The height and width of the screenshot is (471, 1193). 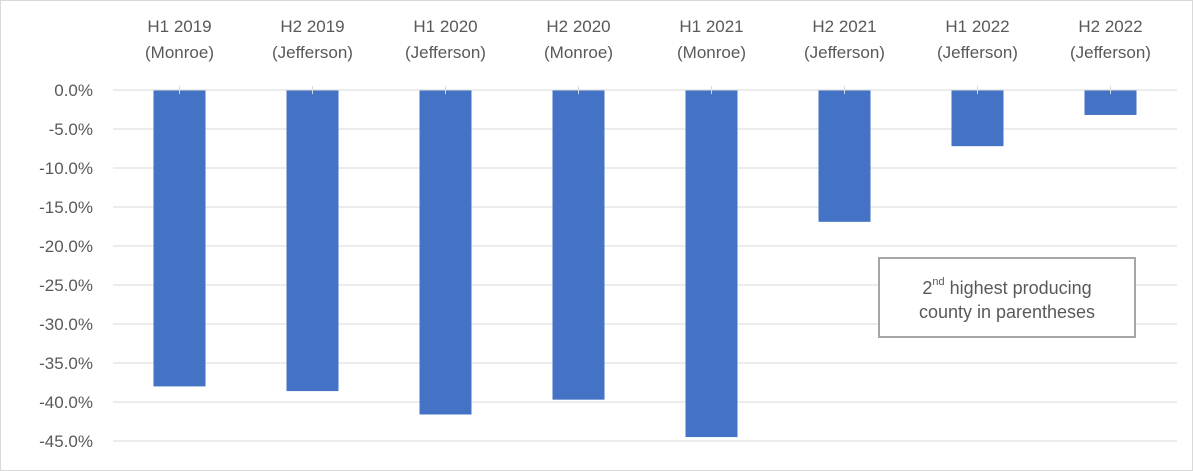 I want to click on y-tick-label: -40.0%, so click(x=66, y=402).